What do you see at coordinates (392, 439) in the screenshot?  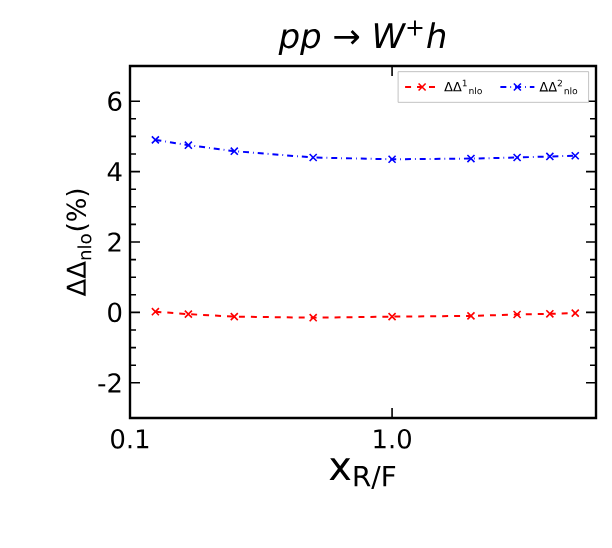 I see `x-tick-label: 1.0` at bounding box center [392, 439].